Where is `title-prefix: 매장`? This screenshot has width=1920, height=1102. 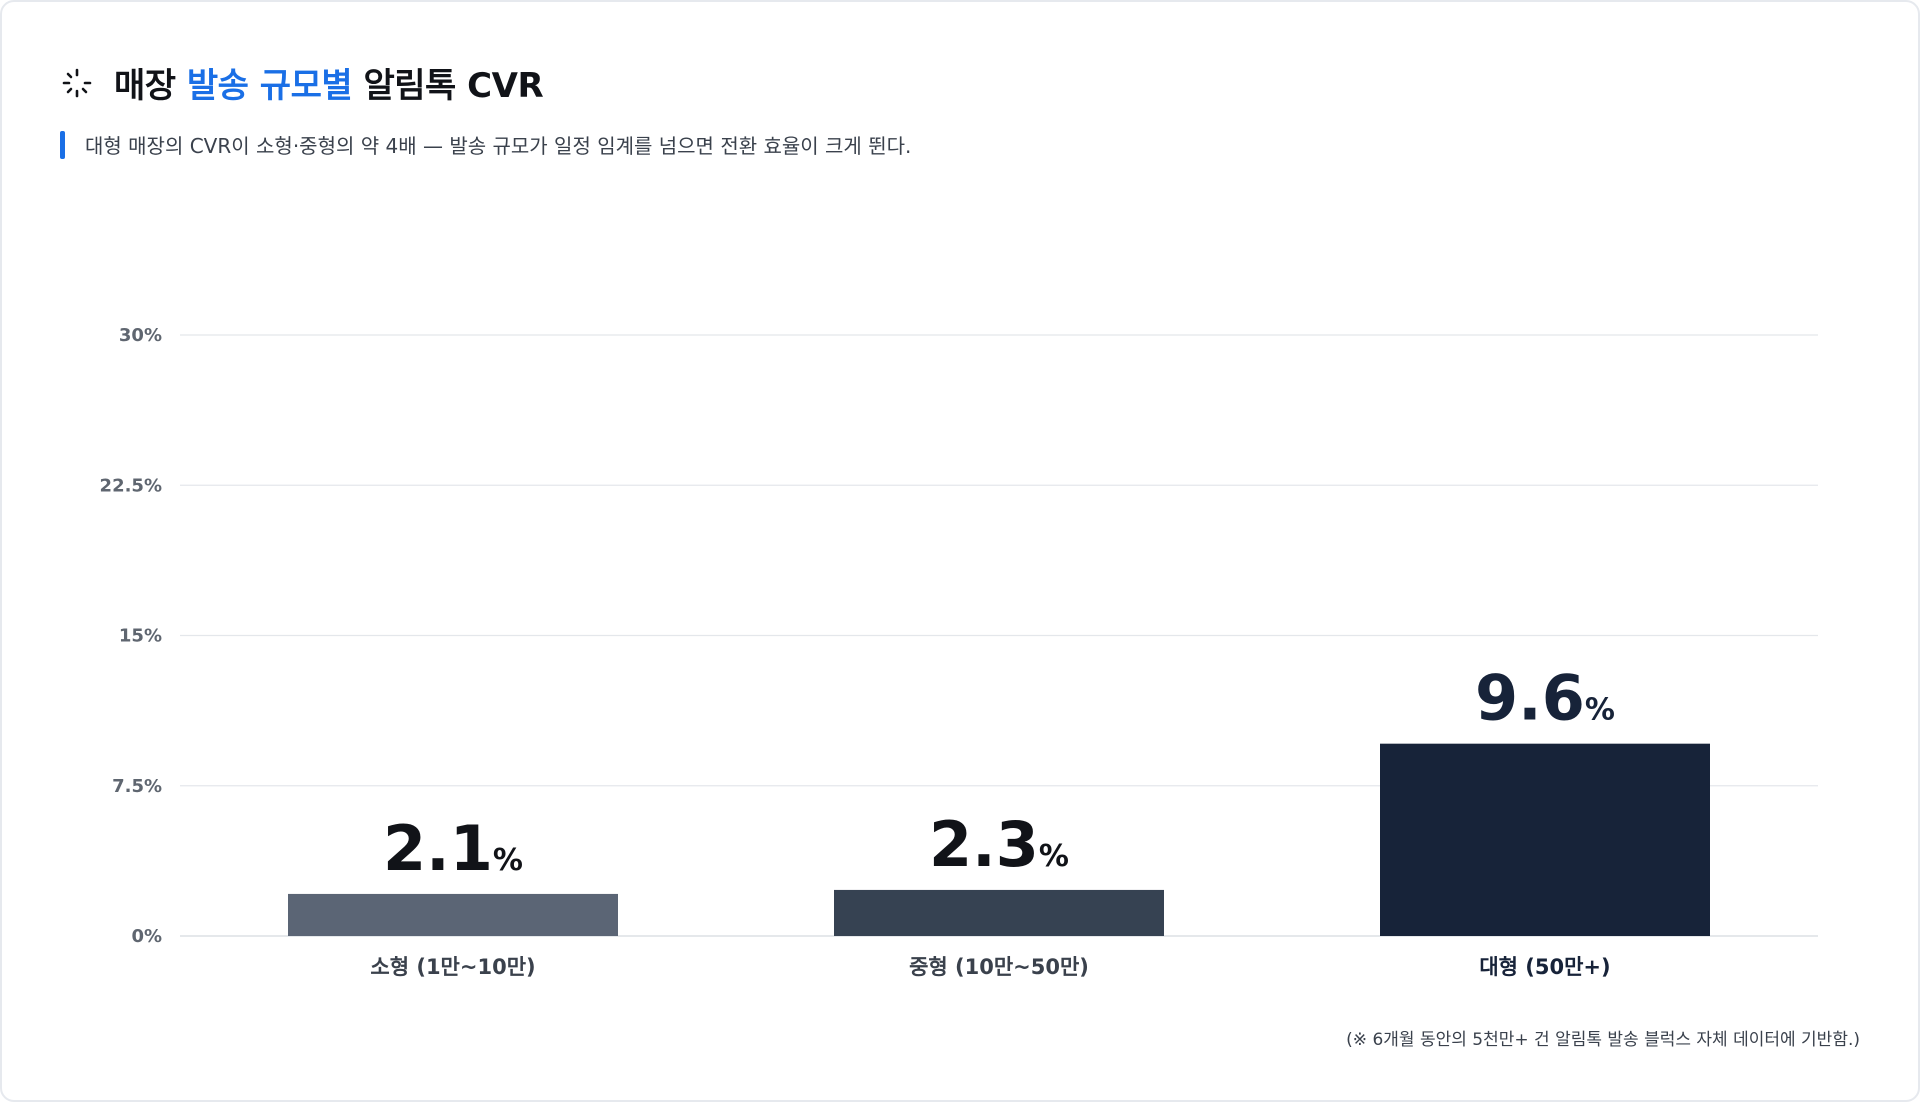 title-prefix: 매장 is located at coordinates (145, 86).